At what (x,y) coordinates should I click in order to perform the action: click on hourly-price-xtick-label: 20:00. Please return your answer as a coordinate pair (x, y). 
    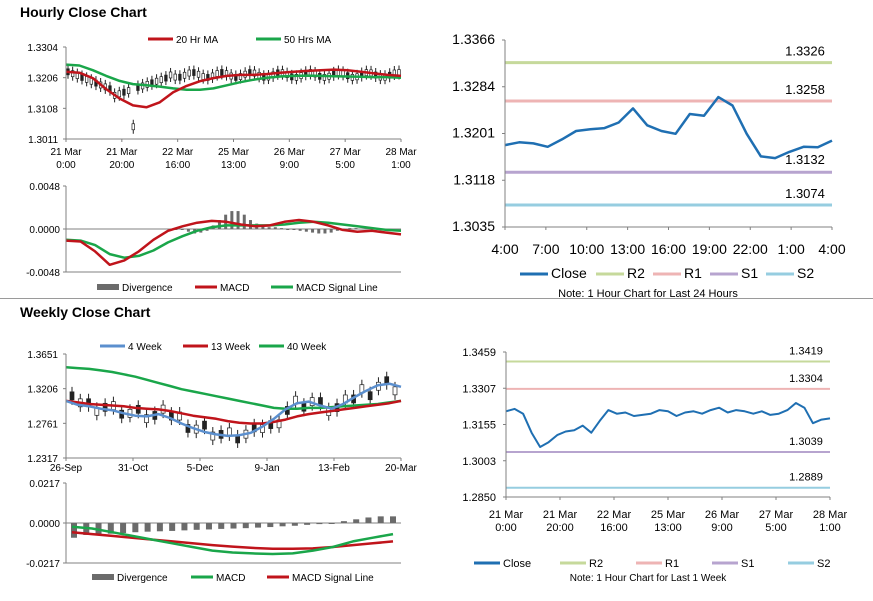
    Looking at the image, I should click on (121, 165).